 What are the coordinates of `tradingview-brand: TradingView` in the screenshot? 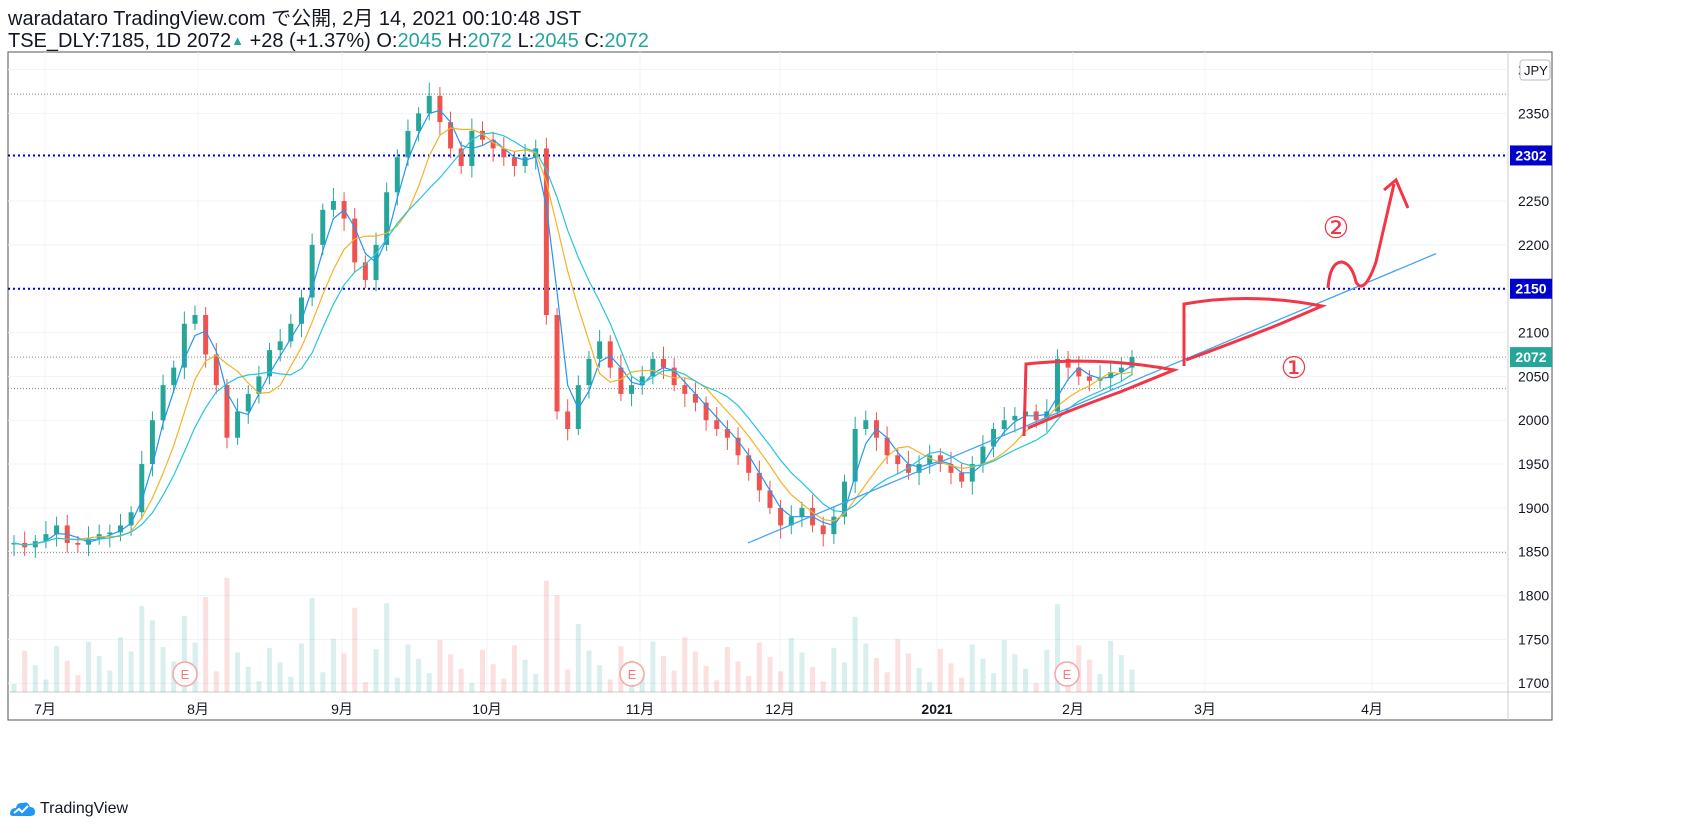 It's located at (68, 809).